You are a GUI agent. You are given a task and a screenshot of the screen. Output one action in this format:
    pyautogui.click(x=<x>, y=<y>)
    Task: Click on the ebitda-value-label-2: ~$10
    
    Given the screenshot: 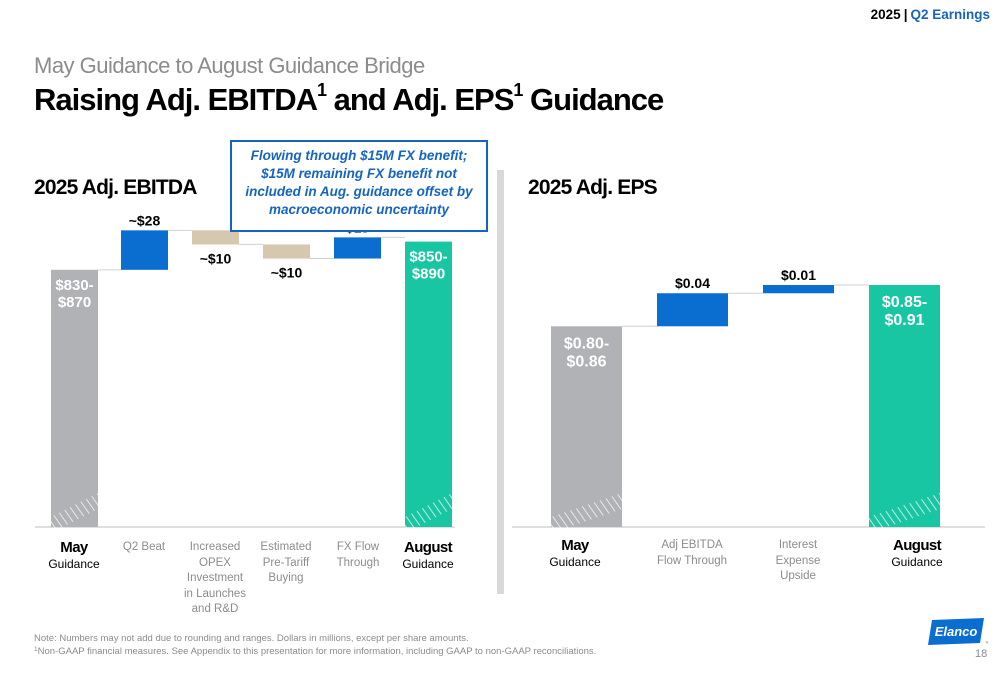 What is the action you would take?
    pyautogui.click(x=216, y=258)
    